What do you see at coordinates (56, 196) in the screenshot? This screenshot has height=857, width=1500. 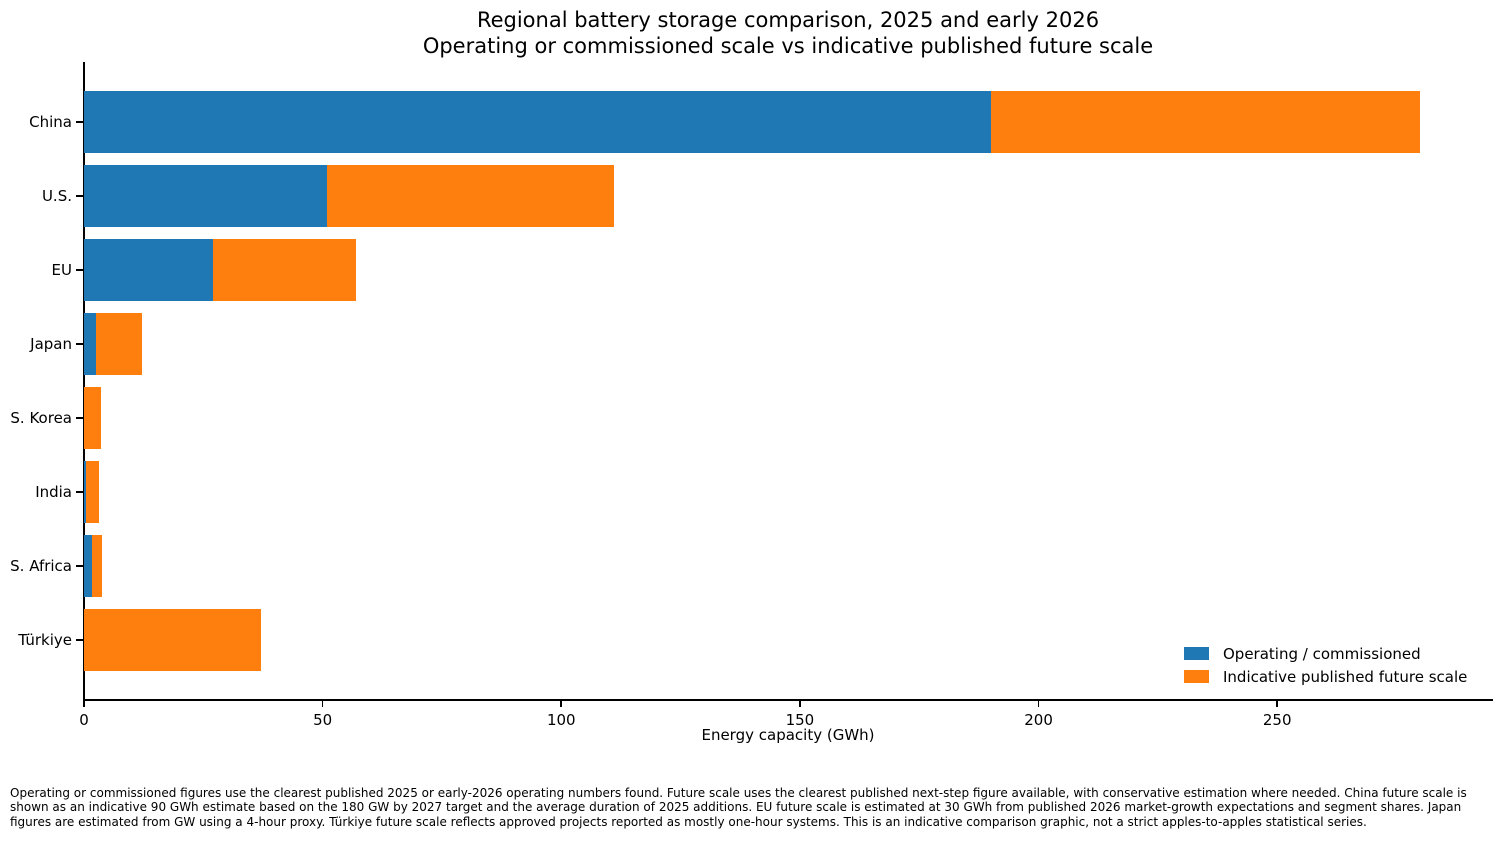 I see `y-tick-label: U.S.` at bounding box center [56, 196].